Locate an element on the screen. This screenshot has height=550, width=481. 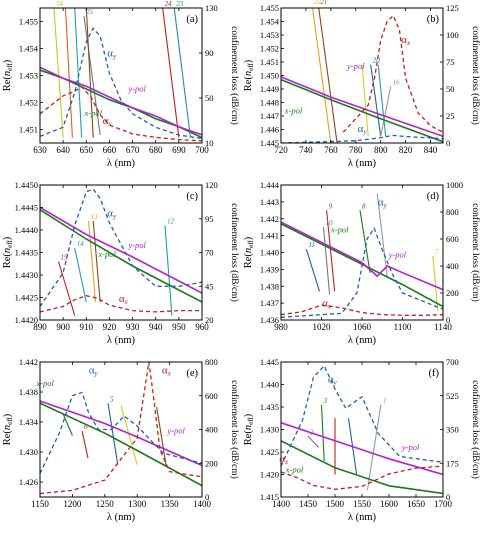
series-annotation: y-pol is located at coordinates (136, 245).